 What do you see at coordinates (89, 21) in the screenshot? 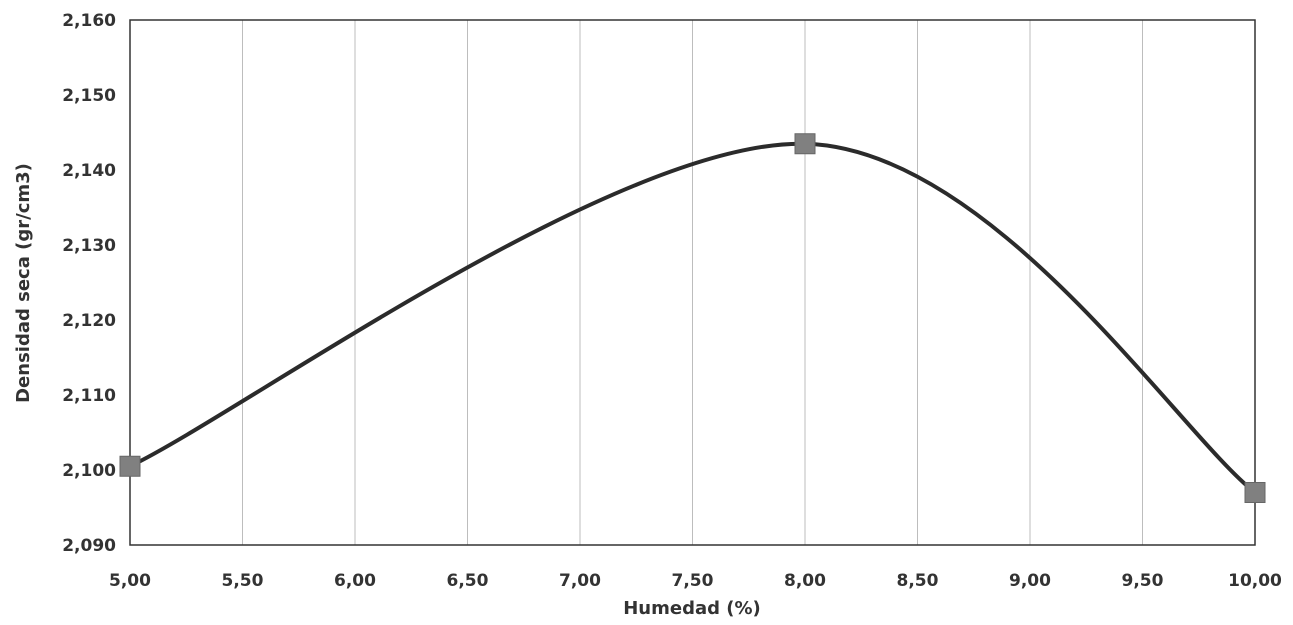
I see `y-tick-label: 2,160` at bounding box center [89, 21].